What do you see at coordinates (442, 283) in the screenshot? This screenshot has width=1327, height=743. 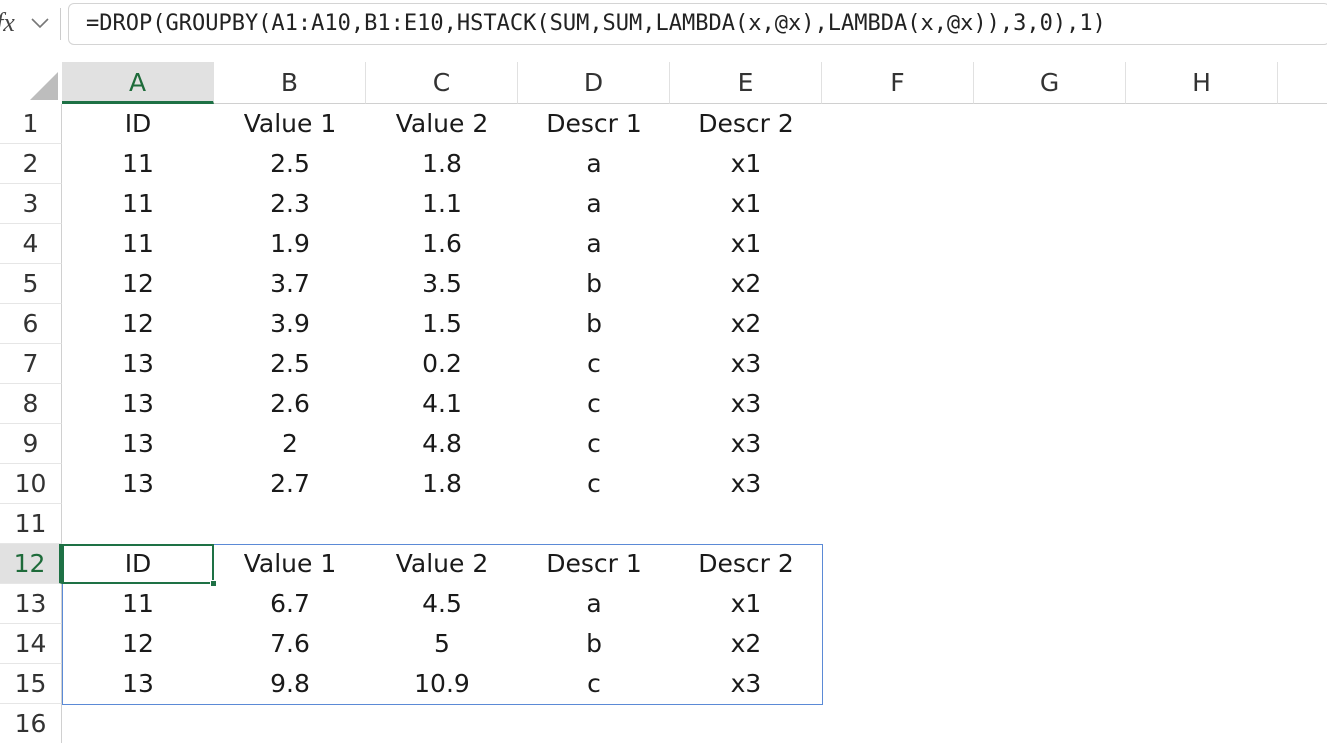 I see `cell: 3.5` at bounding box center [442, 283].